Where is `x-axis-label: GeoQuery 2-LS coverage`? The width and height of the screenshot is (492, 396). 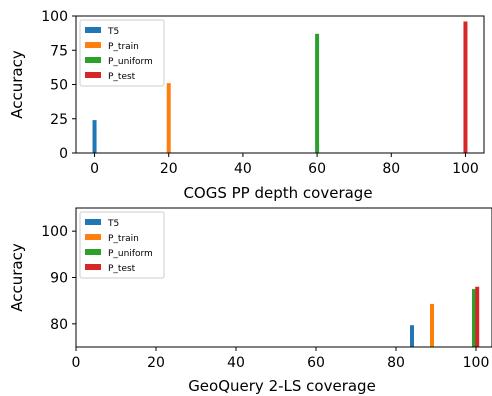
x-axis-label: GeoQuery 2-LS coverage is located at coordinates (282, 386).